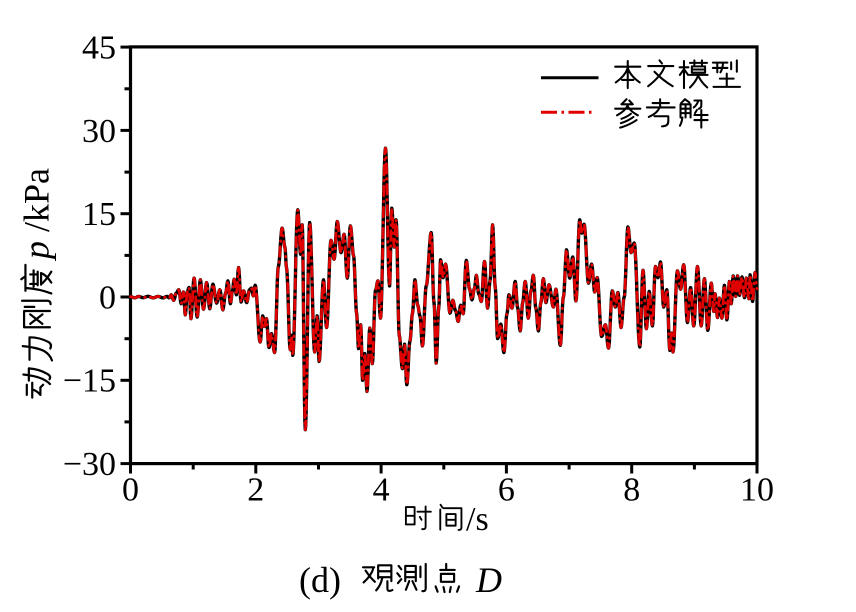 This screenshot has width=856, height=612. What do you see at coordinates (488, 580) in the screenshot?
I see `svg-text: D` at bounding box center [488, 580].